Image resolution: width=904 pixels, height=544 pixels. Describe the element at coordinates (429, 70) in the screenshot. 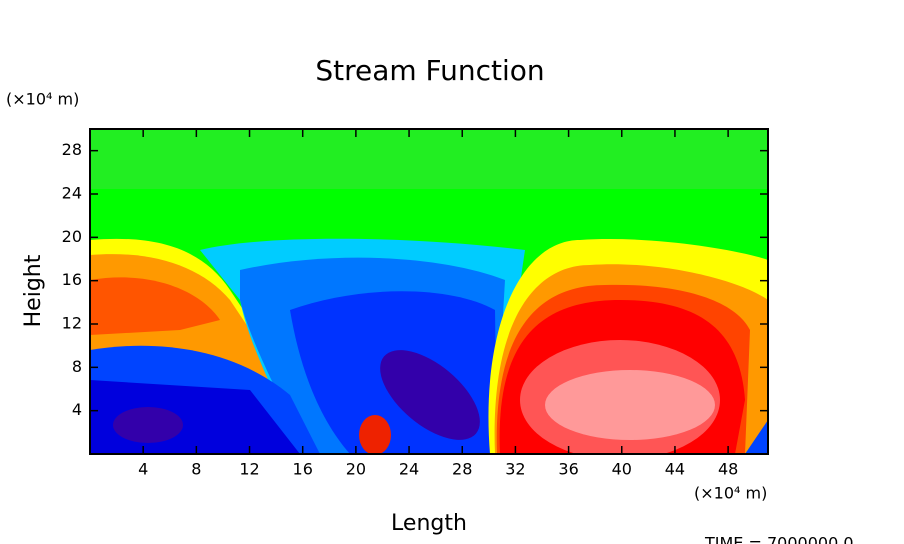

I see `chart-title: Stream Function` at that location.